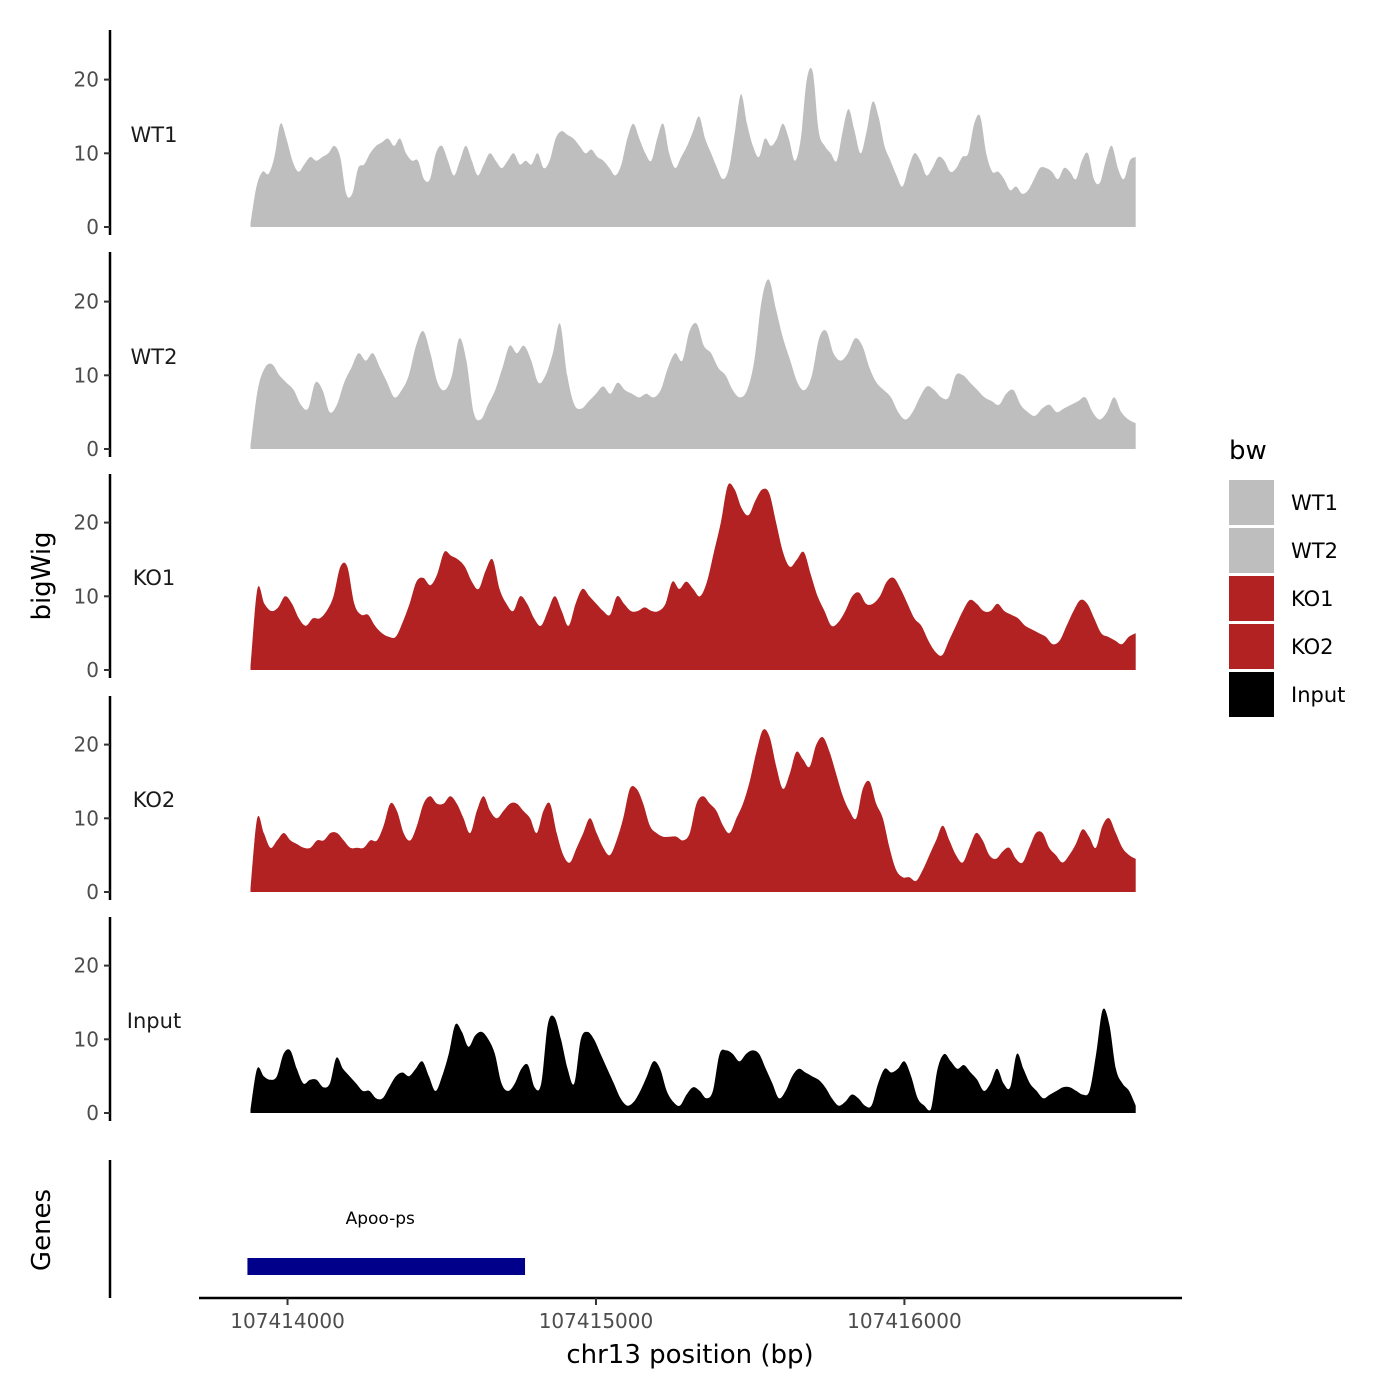 Image resolution: width=1400 pixels, height=1400 pixels. Describe the element at coordinates (1318, 695) in the screenshot. I see `legend-label: Input` at that location.